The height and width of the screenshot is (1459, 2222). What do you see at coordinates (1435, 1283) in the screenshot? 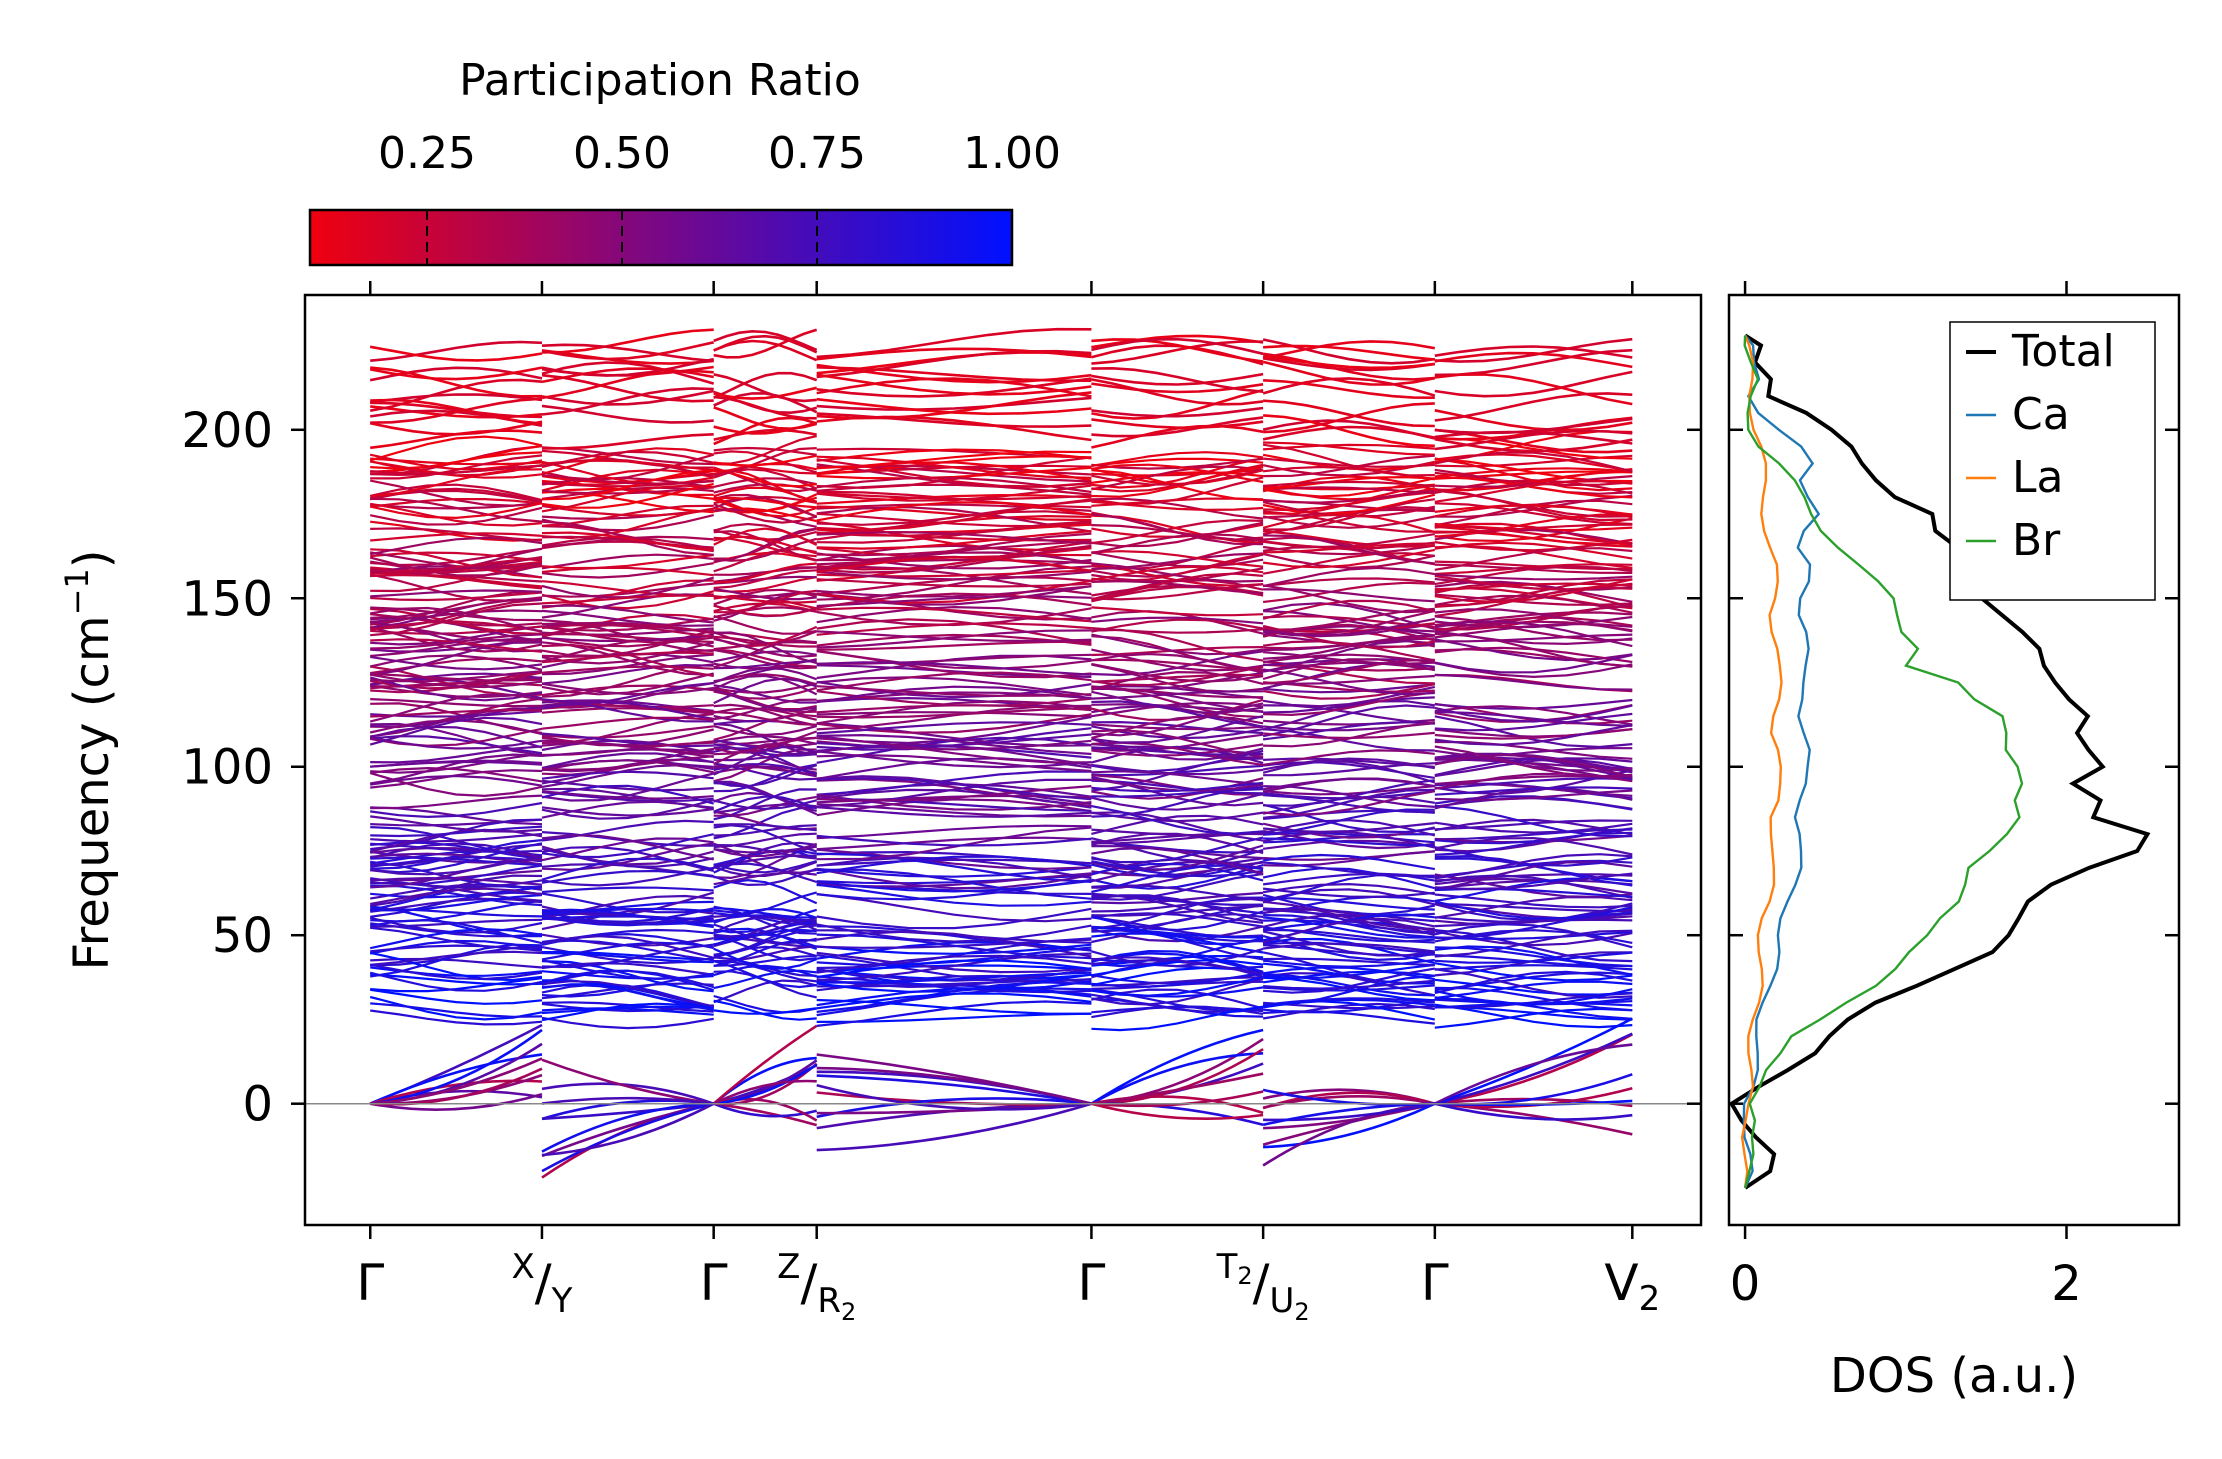
I see `k-point-label: Γ` at bounding box center [1435, 1283].